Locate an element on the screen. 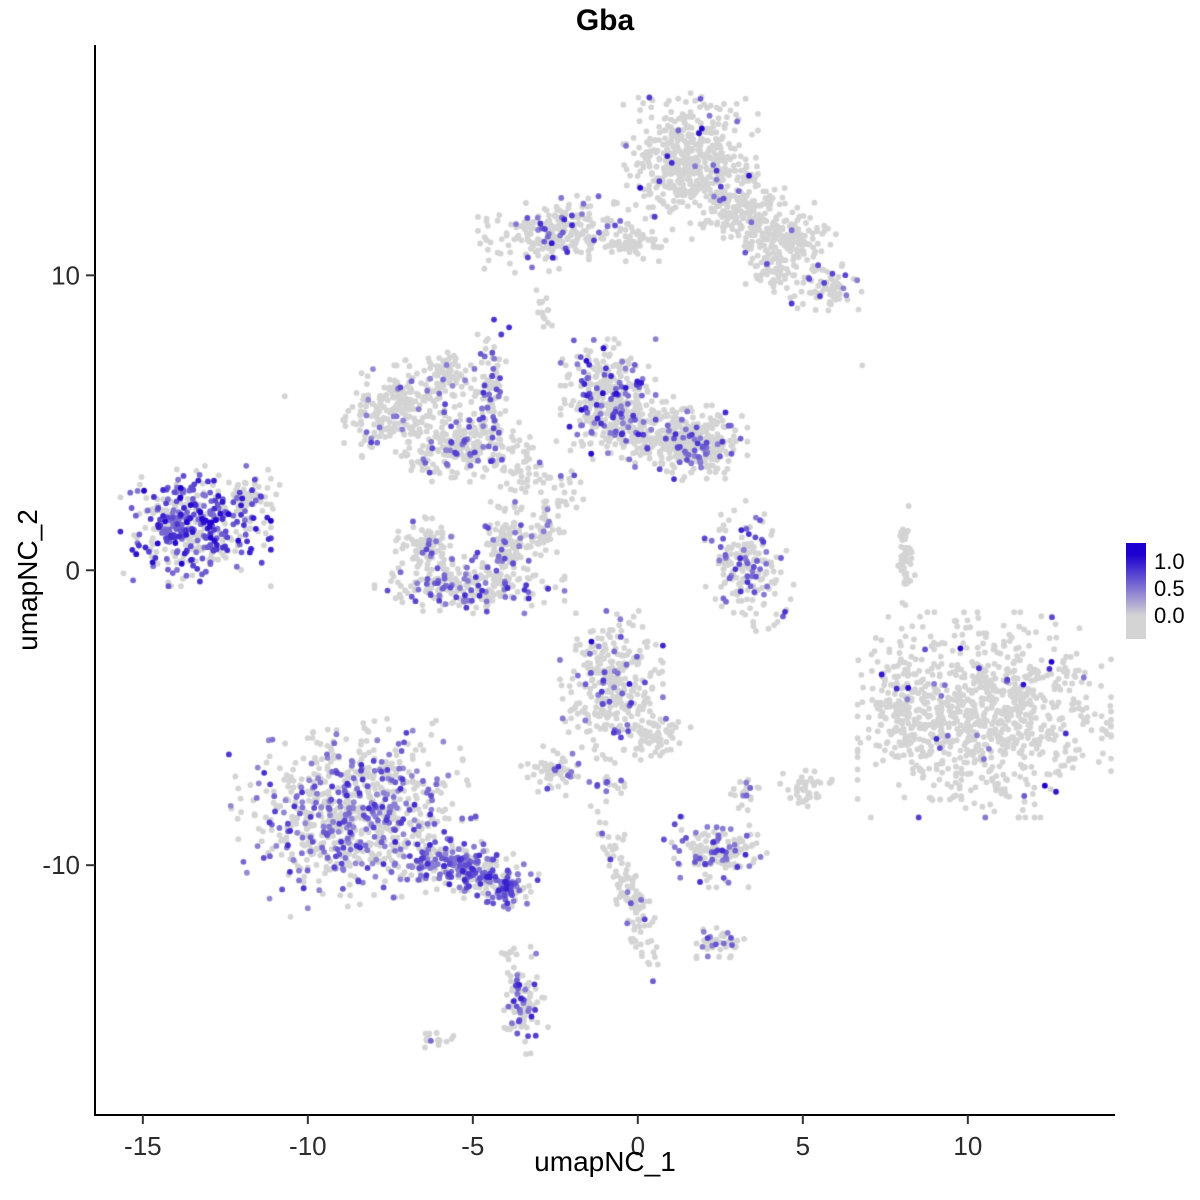 This screenshot has height=1200, width=1200. plot-title: Gba is located at coordinates (605, 20).